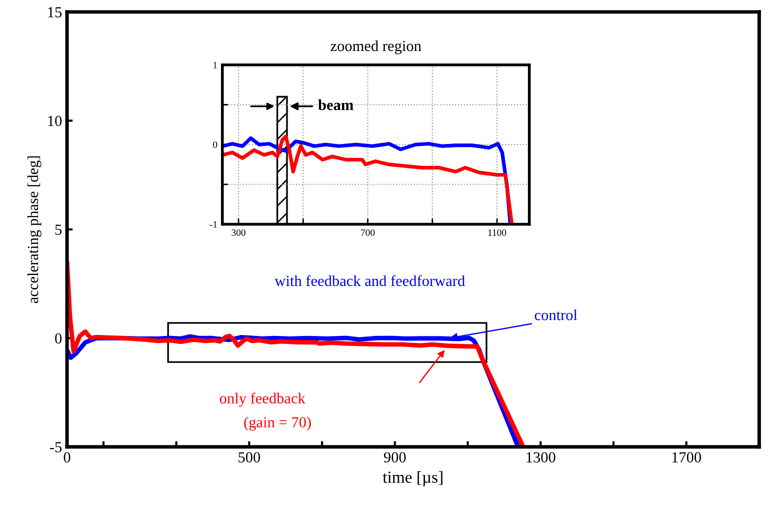  I want to click on x-tick-label: 1700, so click(687, 457).